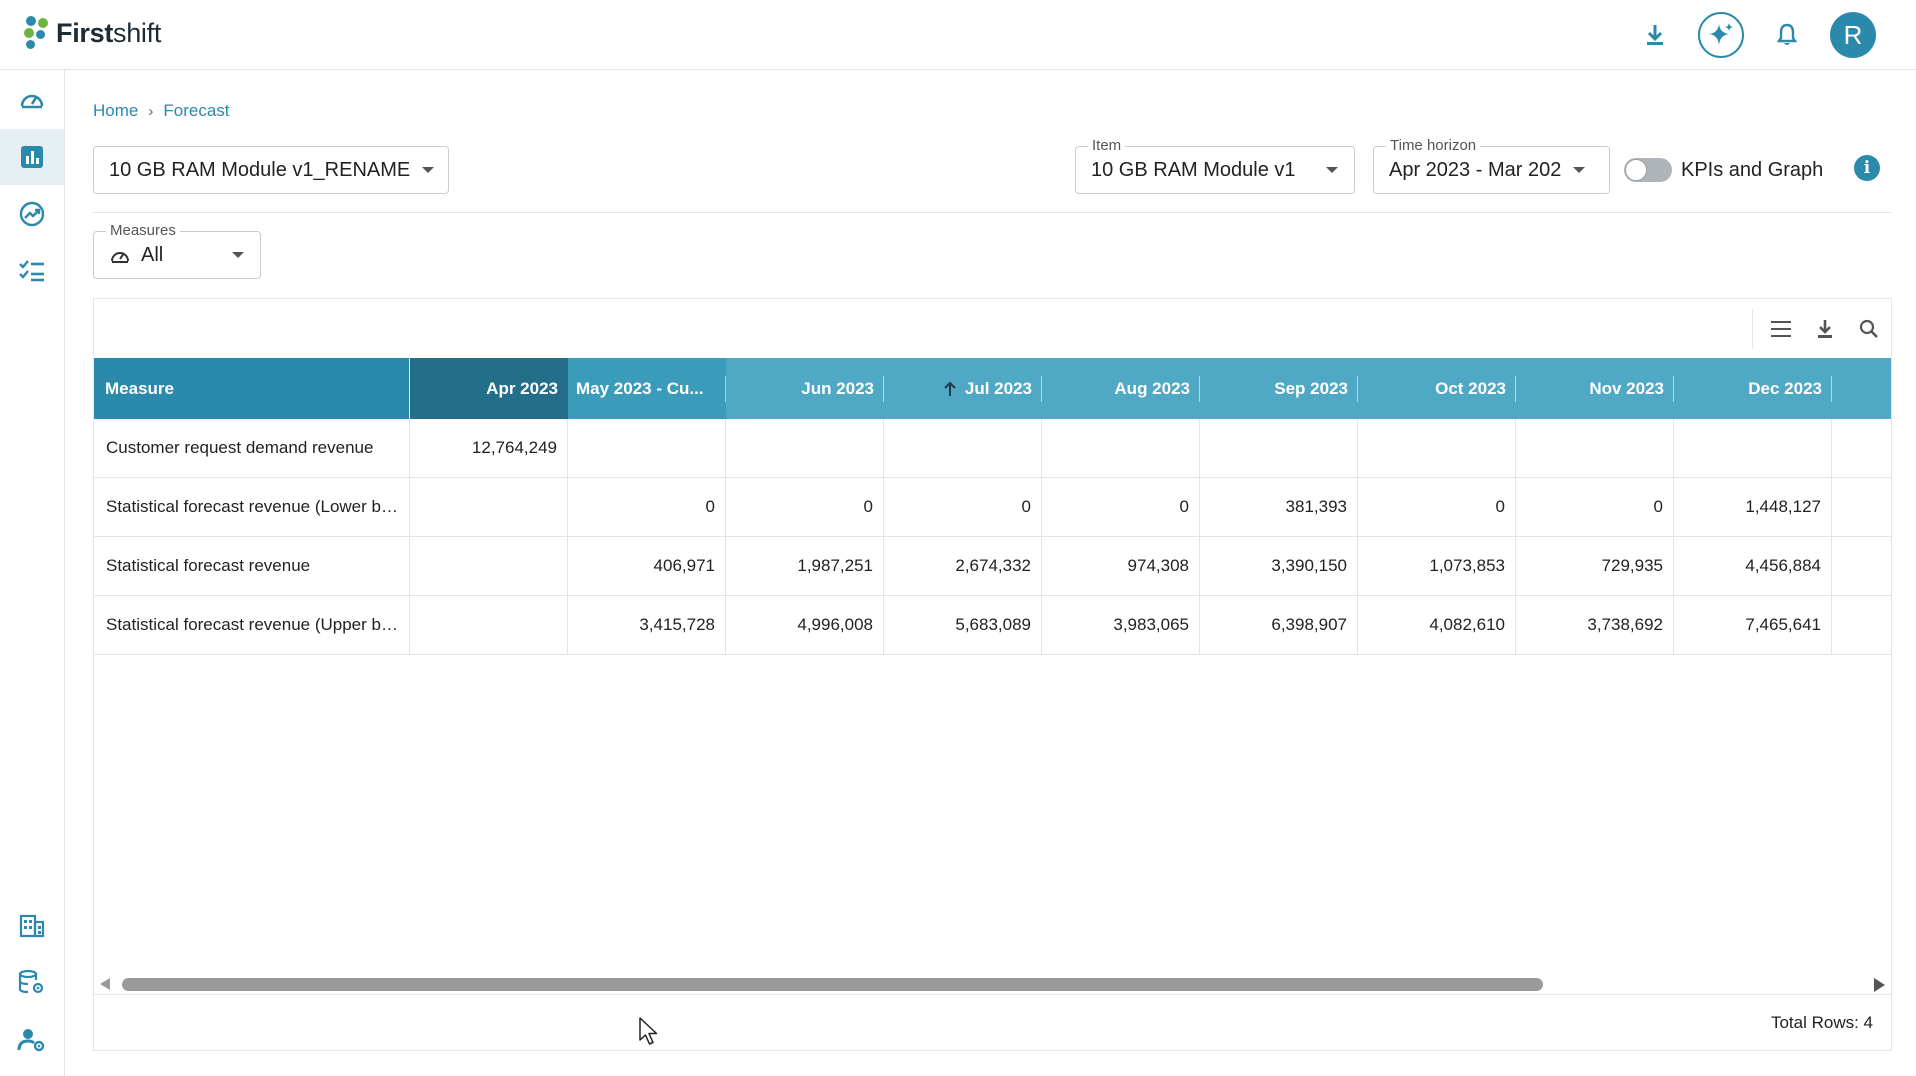  What do you see at coordinates (992, 1022) in the screenshot?
I see `grid-footer: Total Rows: 4` at bounding box center [992, 1022].